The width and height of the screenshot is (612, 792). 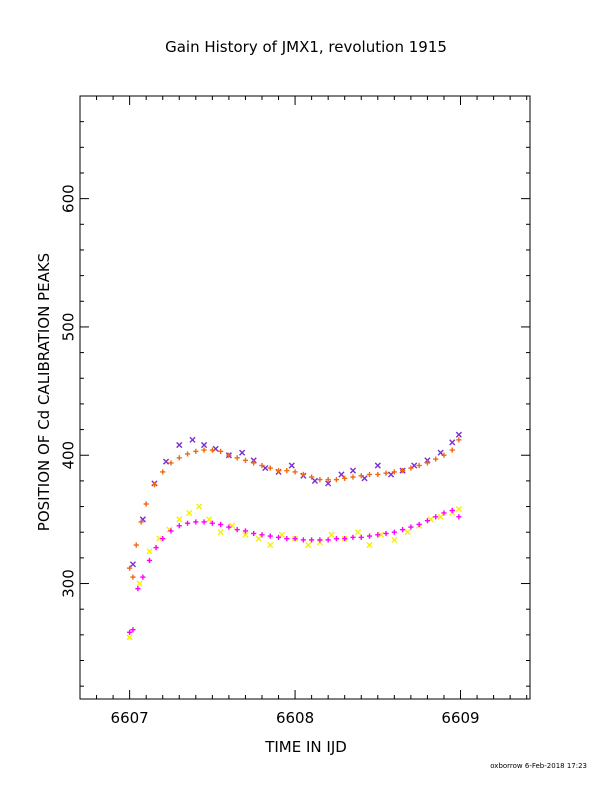 I want to click on y-tick-label: 400, so click(x=69, y=455).